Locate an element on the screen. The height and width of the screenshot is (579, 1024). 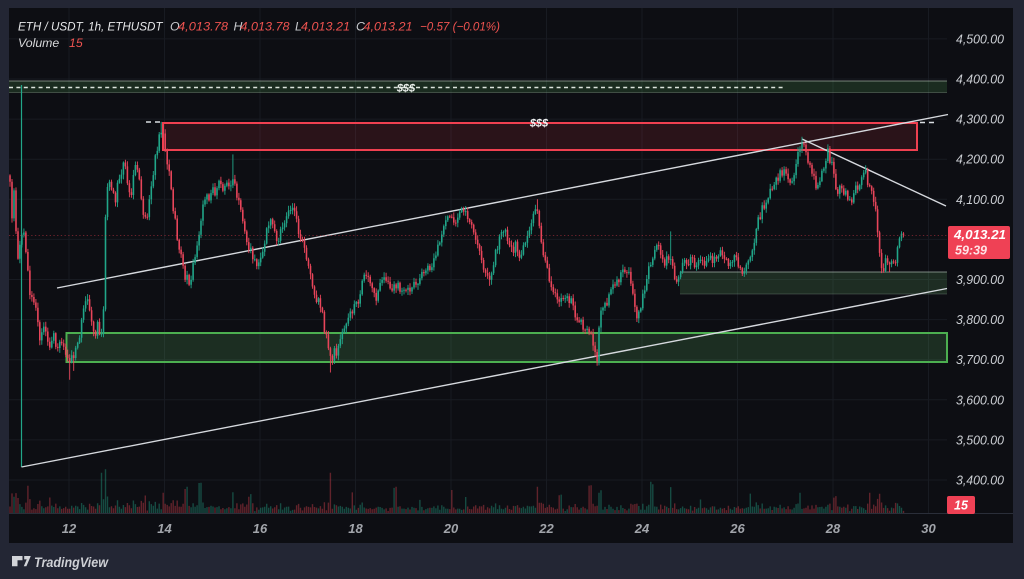
svg-text: 14 is located at coordinates (164, 528).